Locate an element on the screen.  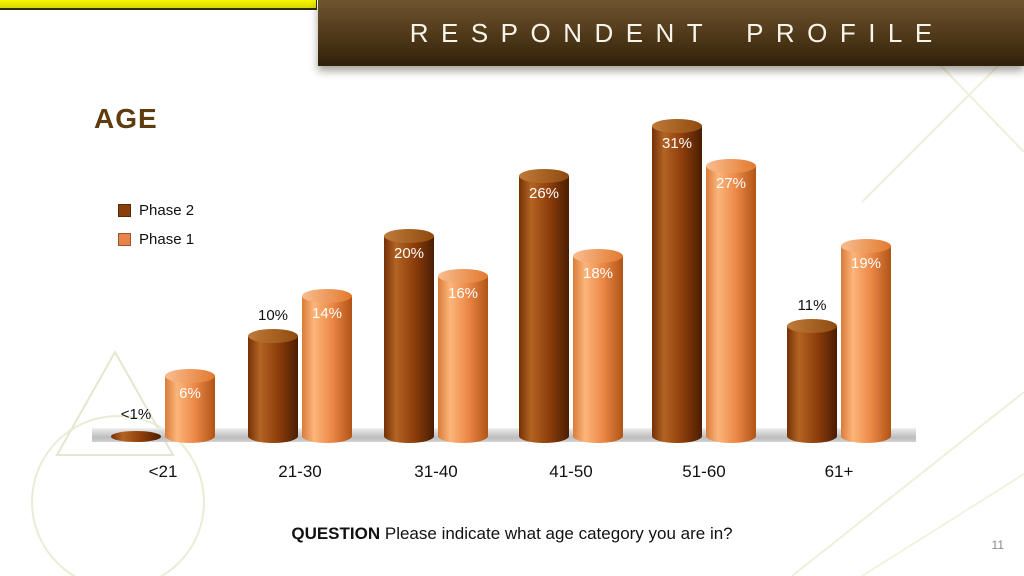
slide-title: RESPONDENT PROFILE is located at coordinates (677, 32).